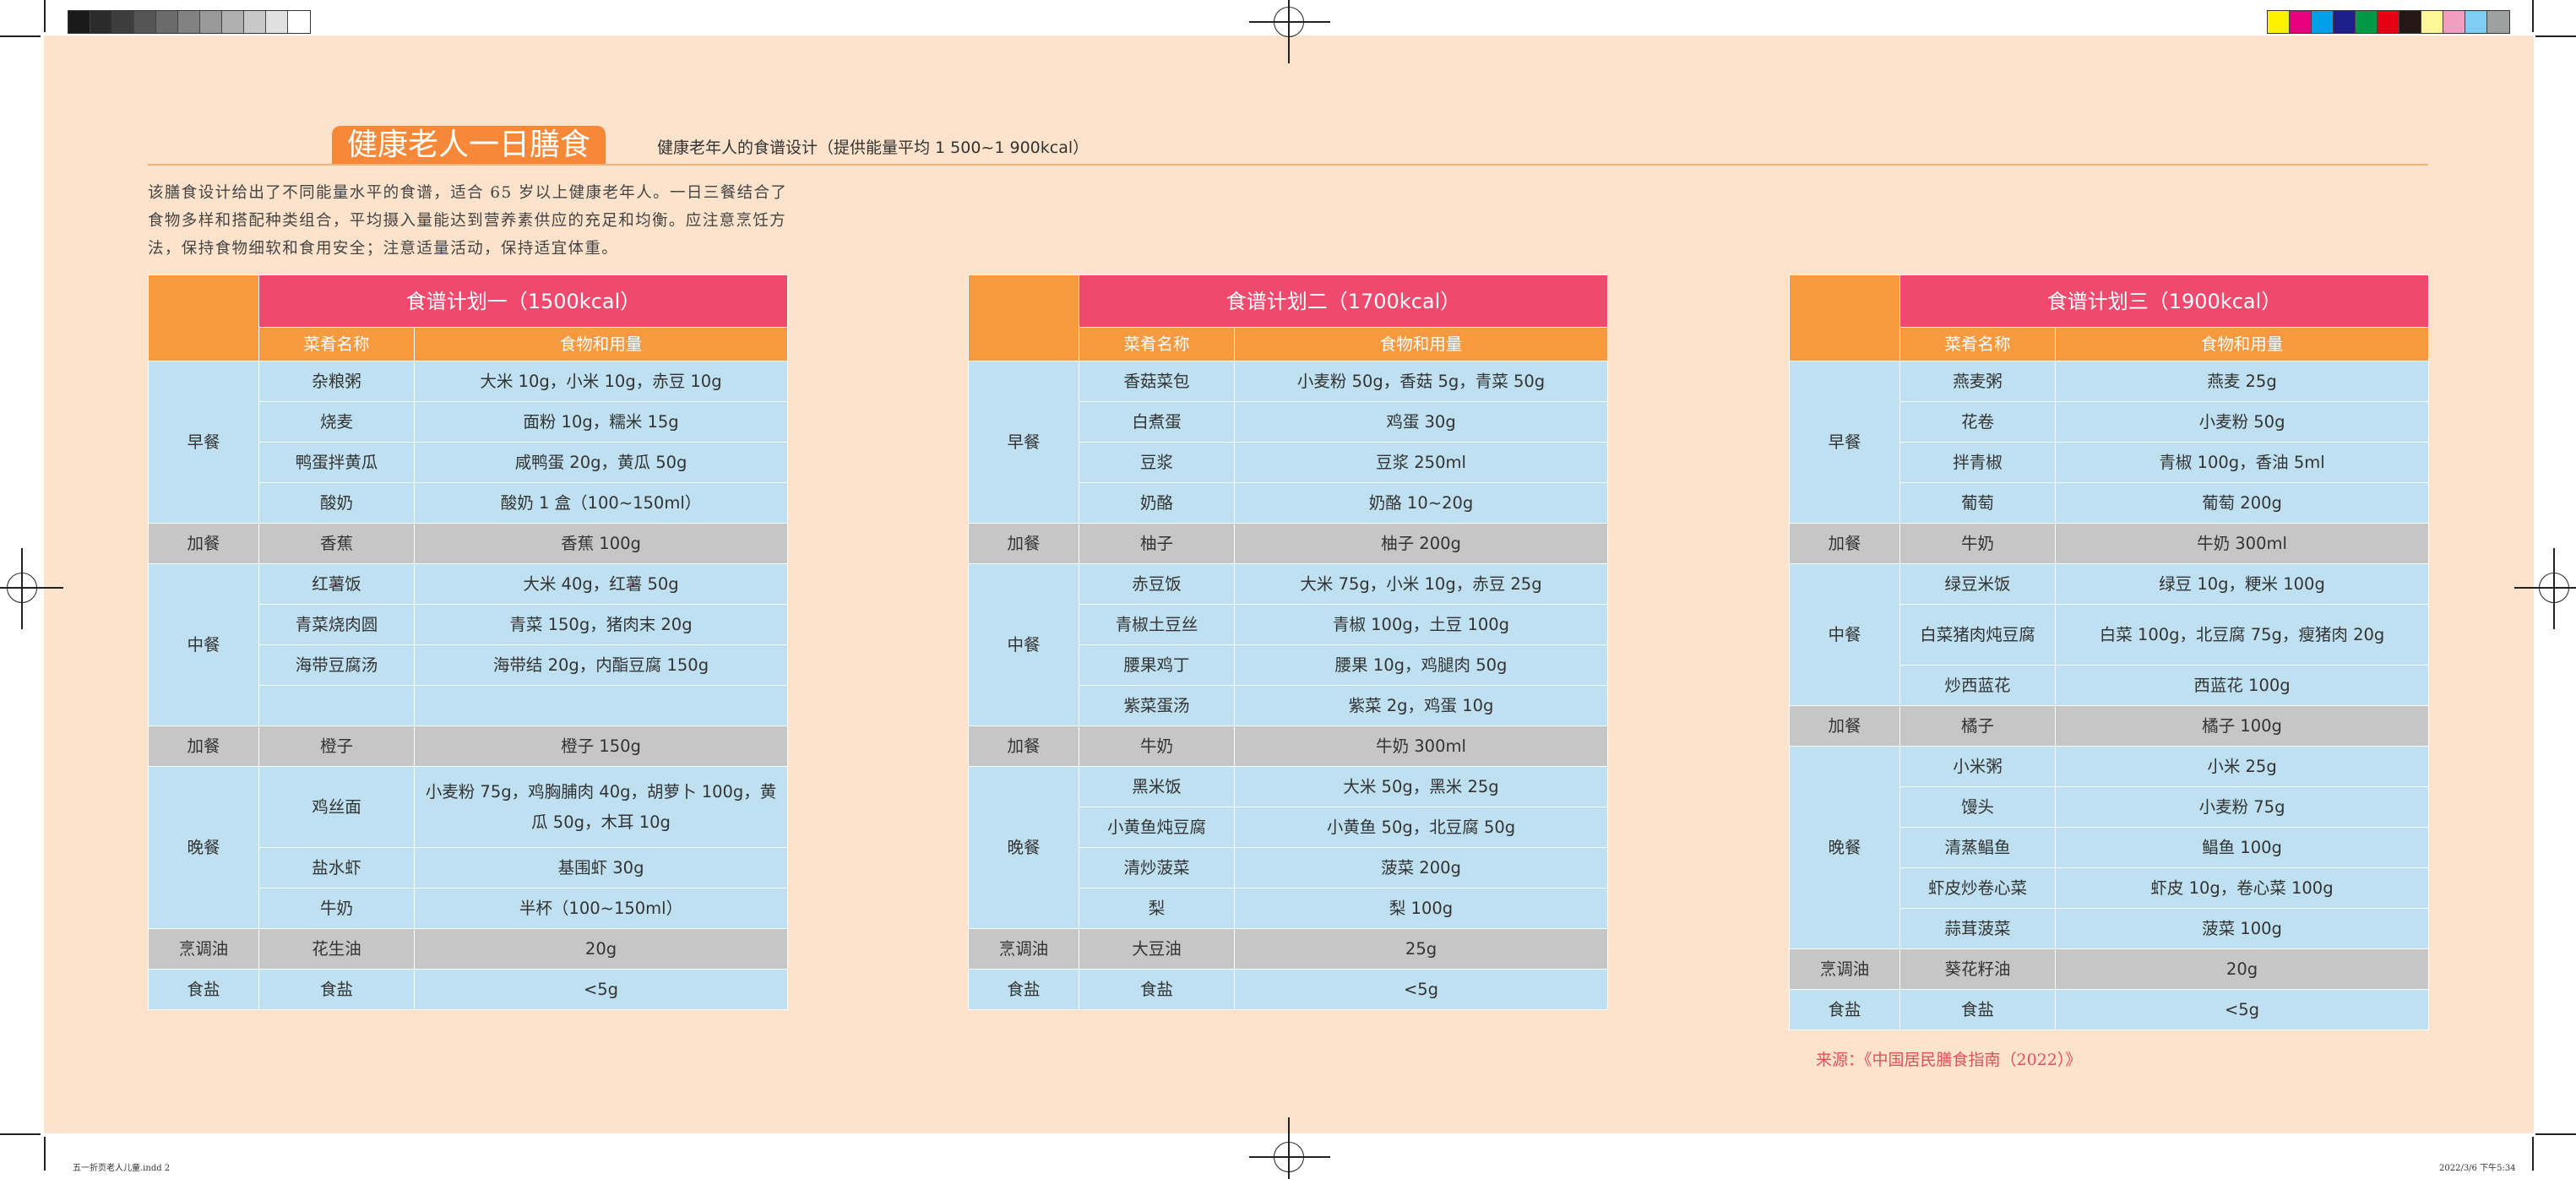 This screenshot has height=1179, width=2576. Describe the element at coordinates (601, 665) in the screenshot. I see `food-cell: 海带结 20g，内酯豆腐 150g` at that location.